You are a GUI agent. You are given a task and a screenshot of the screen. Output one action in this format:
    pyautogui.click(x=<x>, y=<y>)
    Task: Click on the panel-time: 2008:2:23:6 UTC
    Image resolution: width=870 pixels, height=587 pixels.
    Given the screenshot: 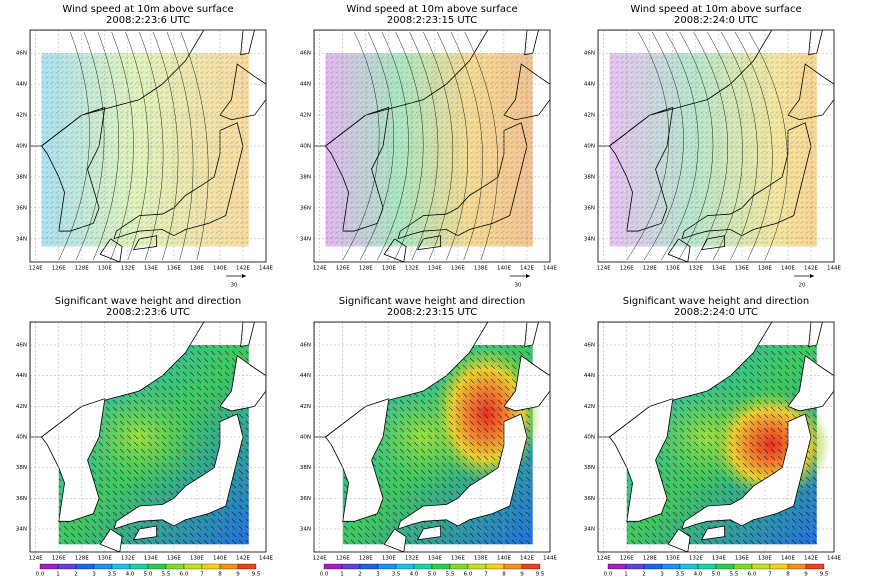 What is the action you would take?
    pyautogui.click(x=148, y=20)
    